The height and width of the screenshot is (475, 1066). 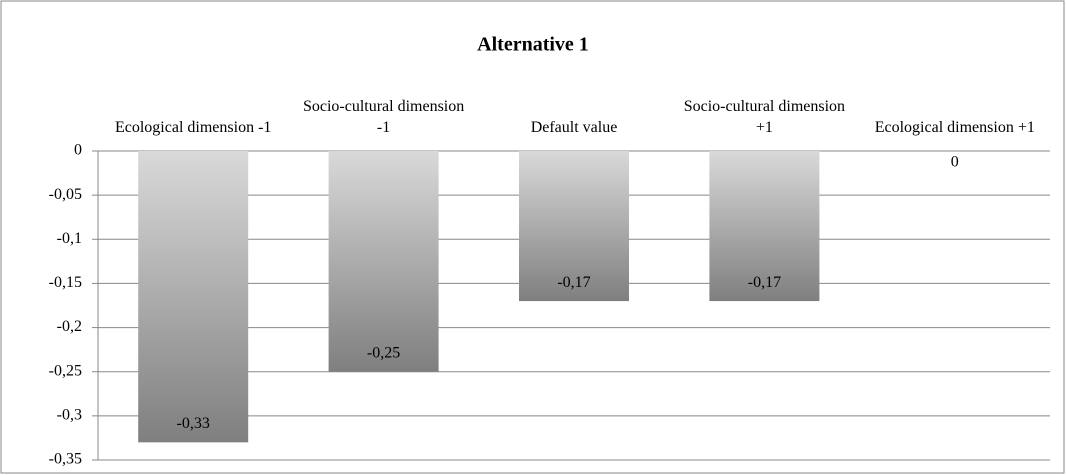 I want to click on category-label: Ecological dimension +1, so click(x=954, y=127).